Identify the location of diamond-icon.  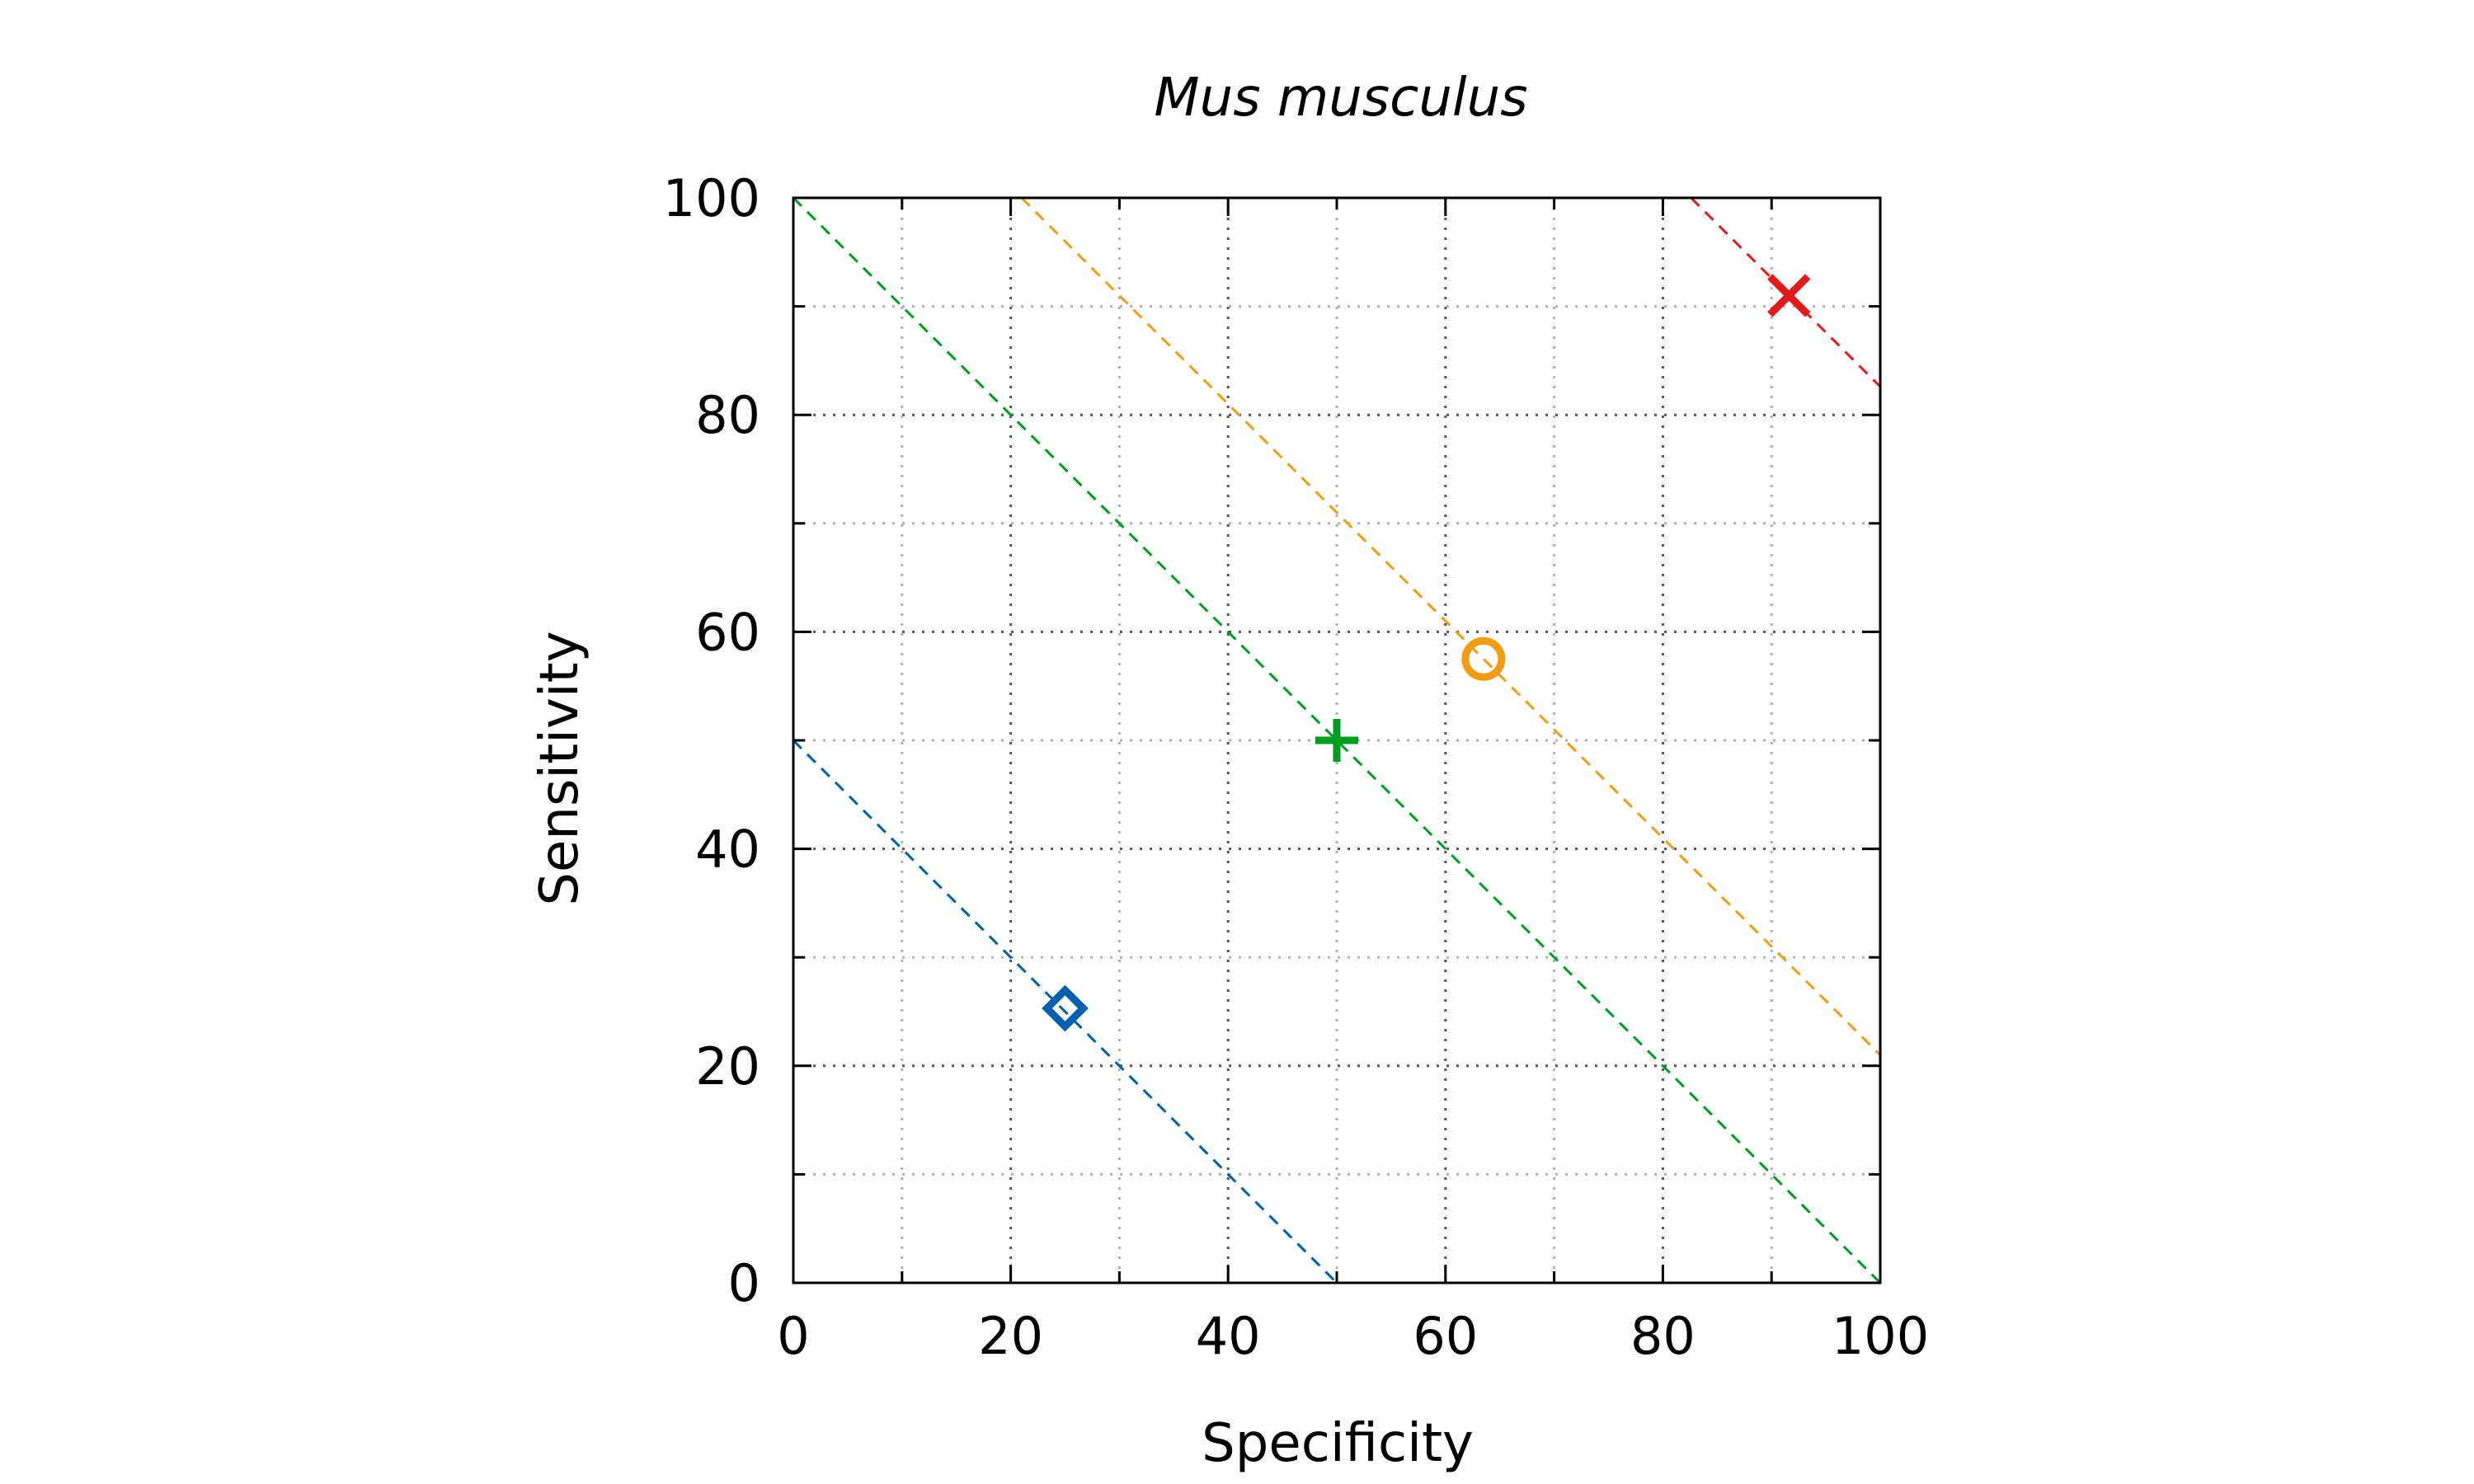
(1065, 1008).